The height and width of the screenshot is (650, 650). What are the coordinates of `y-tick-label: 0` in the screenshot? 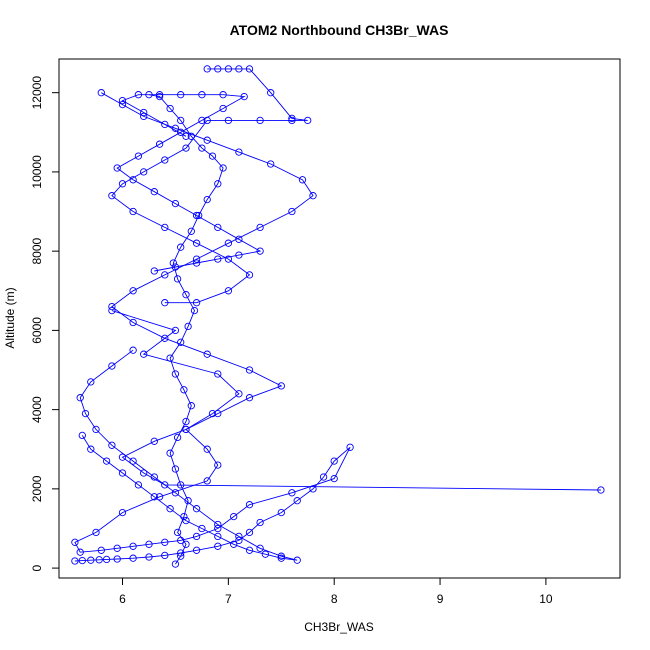 It's located at (37, 567).